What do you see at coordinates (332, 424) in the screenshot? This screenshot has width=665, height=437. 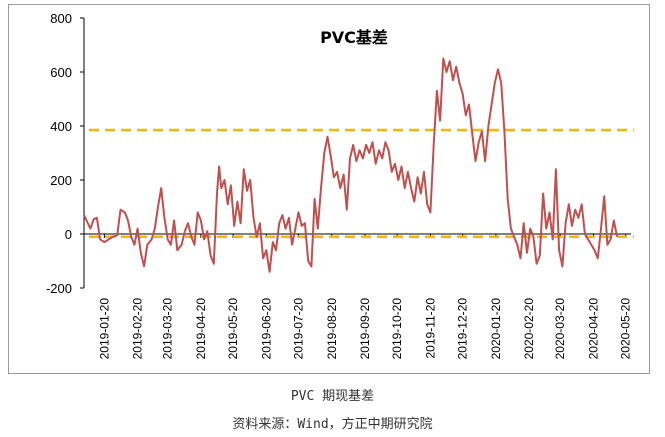 I see `source-note: 资料来源：Wind，方正中期研究院` at bounding box center [332, 424].